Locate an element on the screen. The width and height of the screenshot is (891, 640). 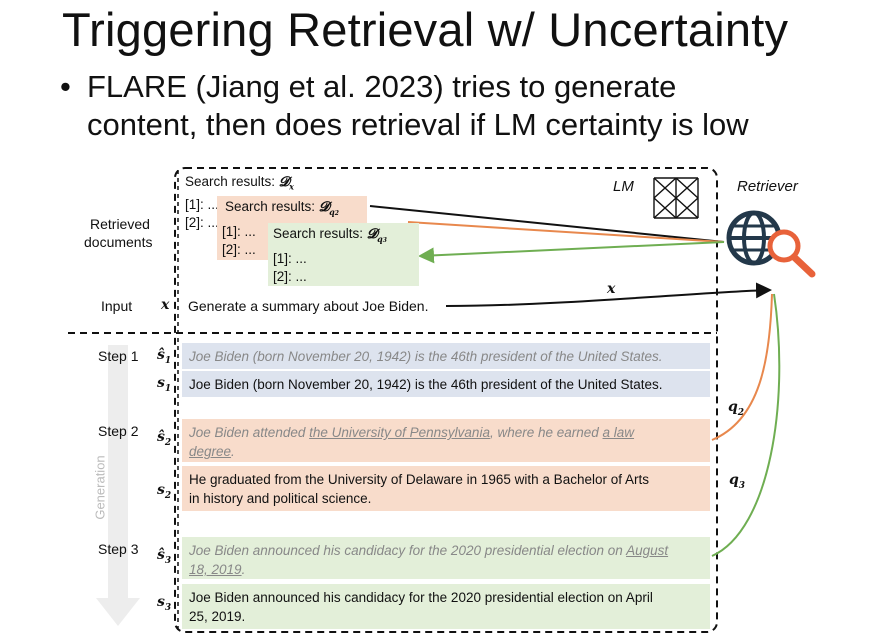
dx-symbol: 𝓓x is located at coordinates (286, 183).